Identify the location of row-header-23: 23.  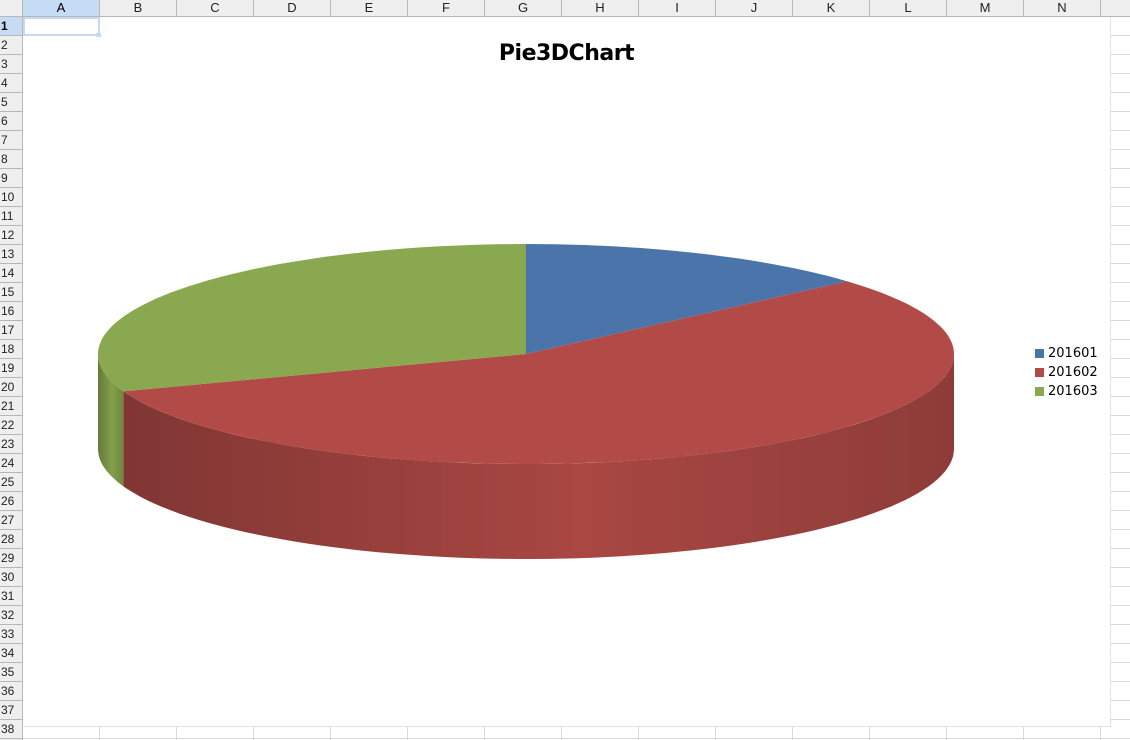
(11, 444).